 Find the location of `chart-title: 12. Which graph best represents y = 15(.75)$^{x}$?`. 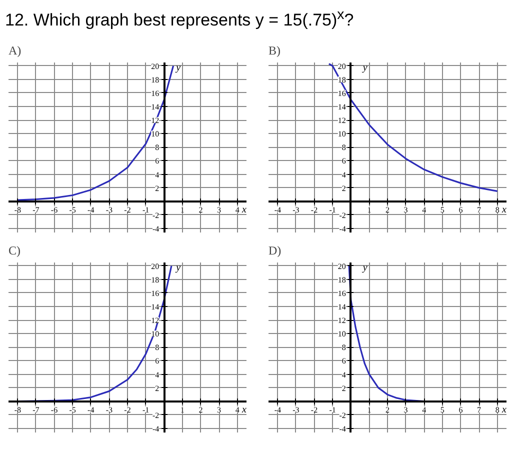

chart-title: 12. Which graph best represents y = 15(.75)$^{x}$? is located at coordinates (179, 19).